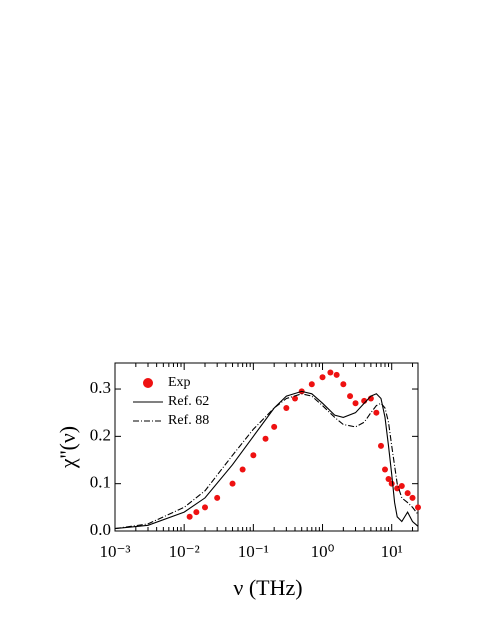  I want to click on x-tick-label: 10¹, so click(392, 551).